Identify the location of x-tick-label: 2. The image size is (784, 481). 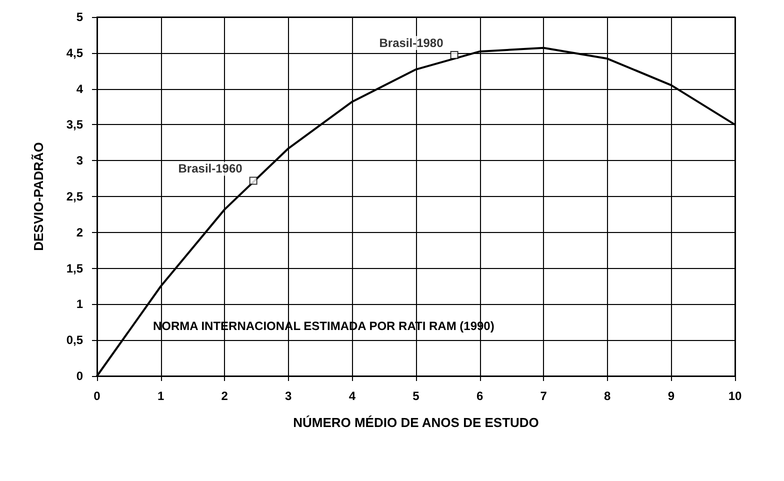
(224, 396).